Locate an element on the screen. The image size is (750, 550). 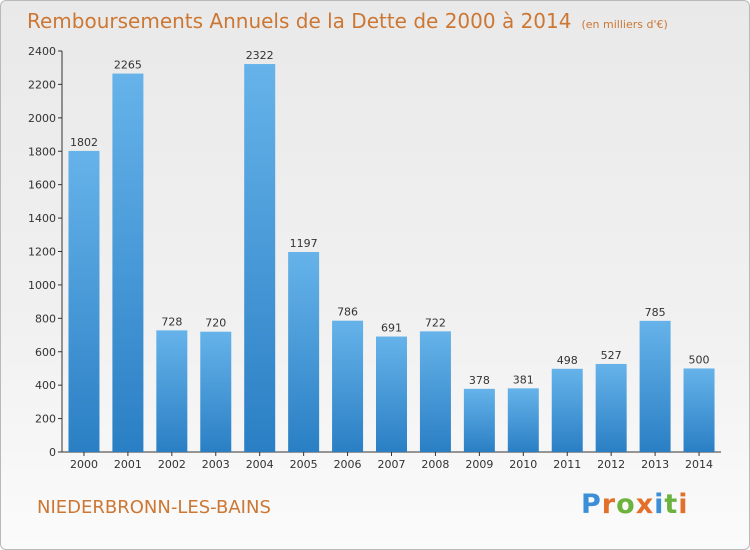
logo-letter: P is located at coordinates (591, 504).